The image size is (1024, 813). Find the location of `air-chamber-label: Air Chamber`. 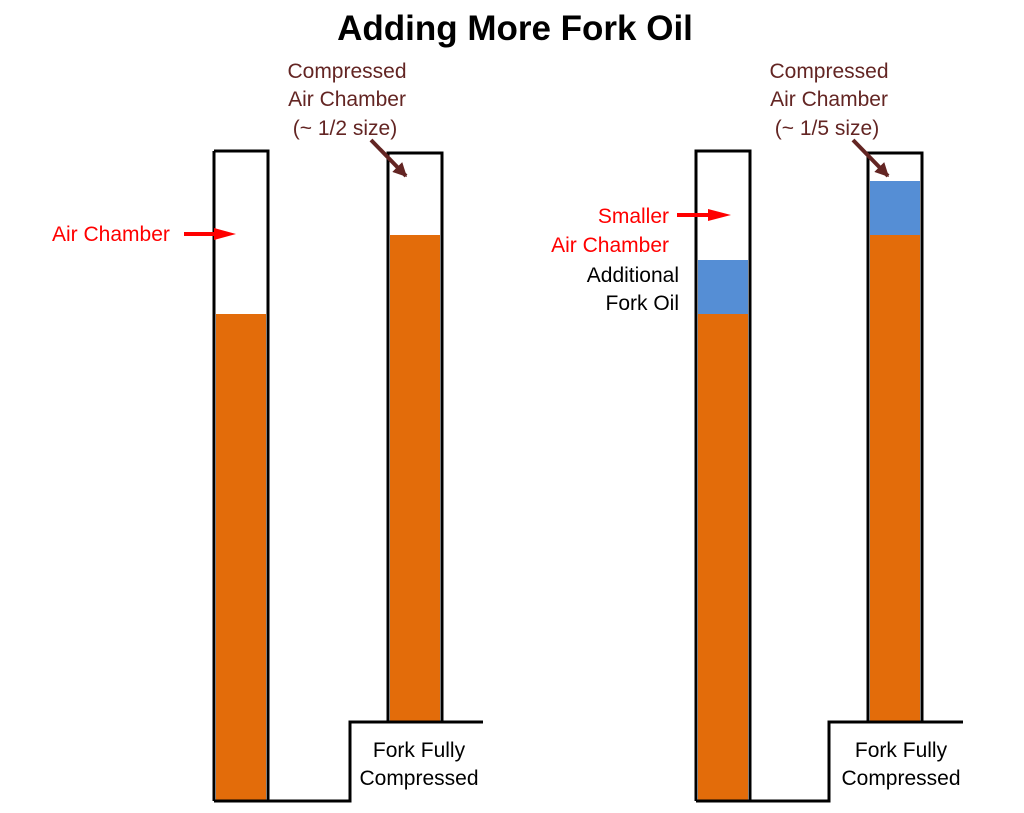

air-chamber-label: Air Chamber is located at coordinates (111, 234).